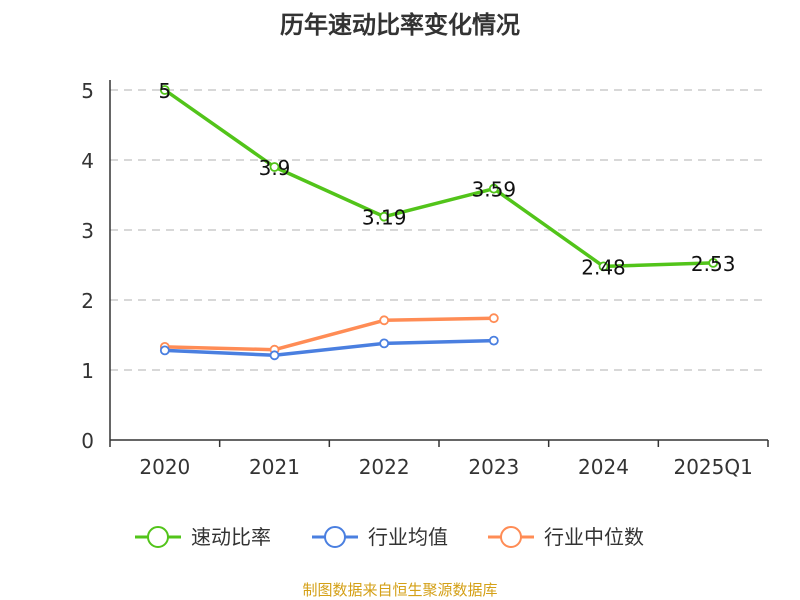  I want to click on y-tick-label: 0, so click(87, 441).